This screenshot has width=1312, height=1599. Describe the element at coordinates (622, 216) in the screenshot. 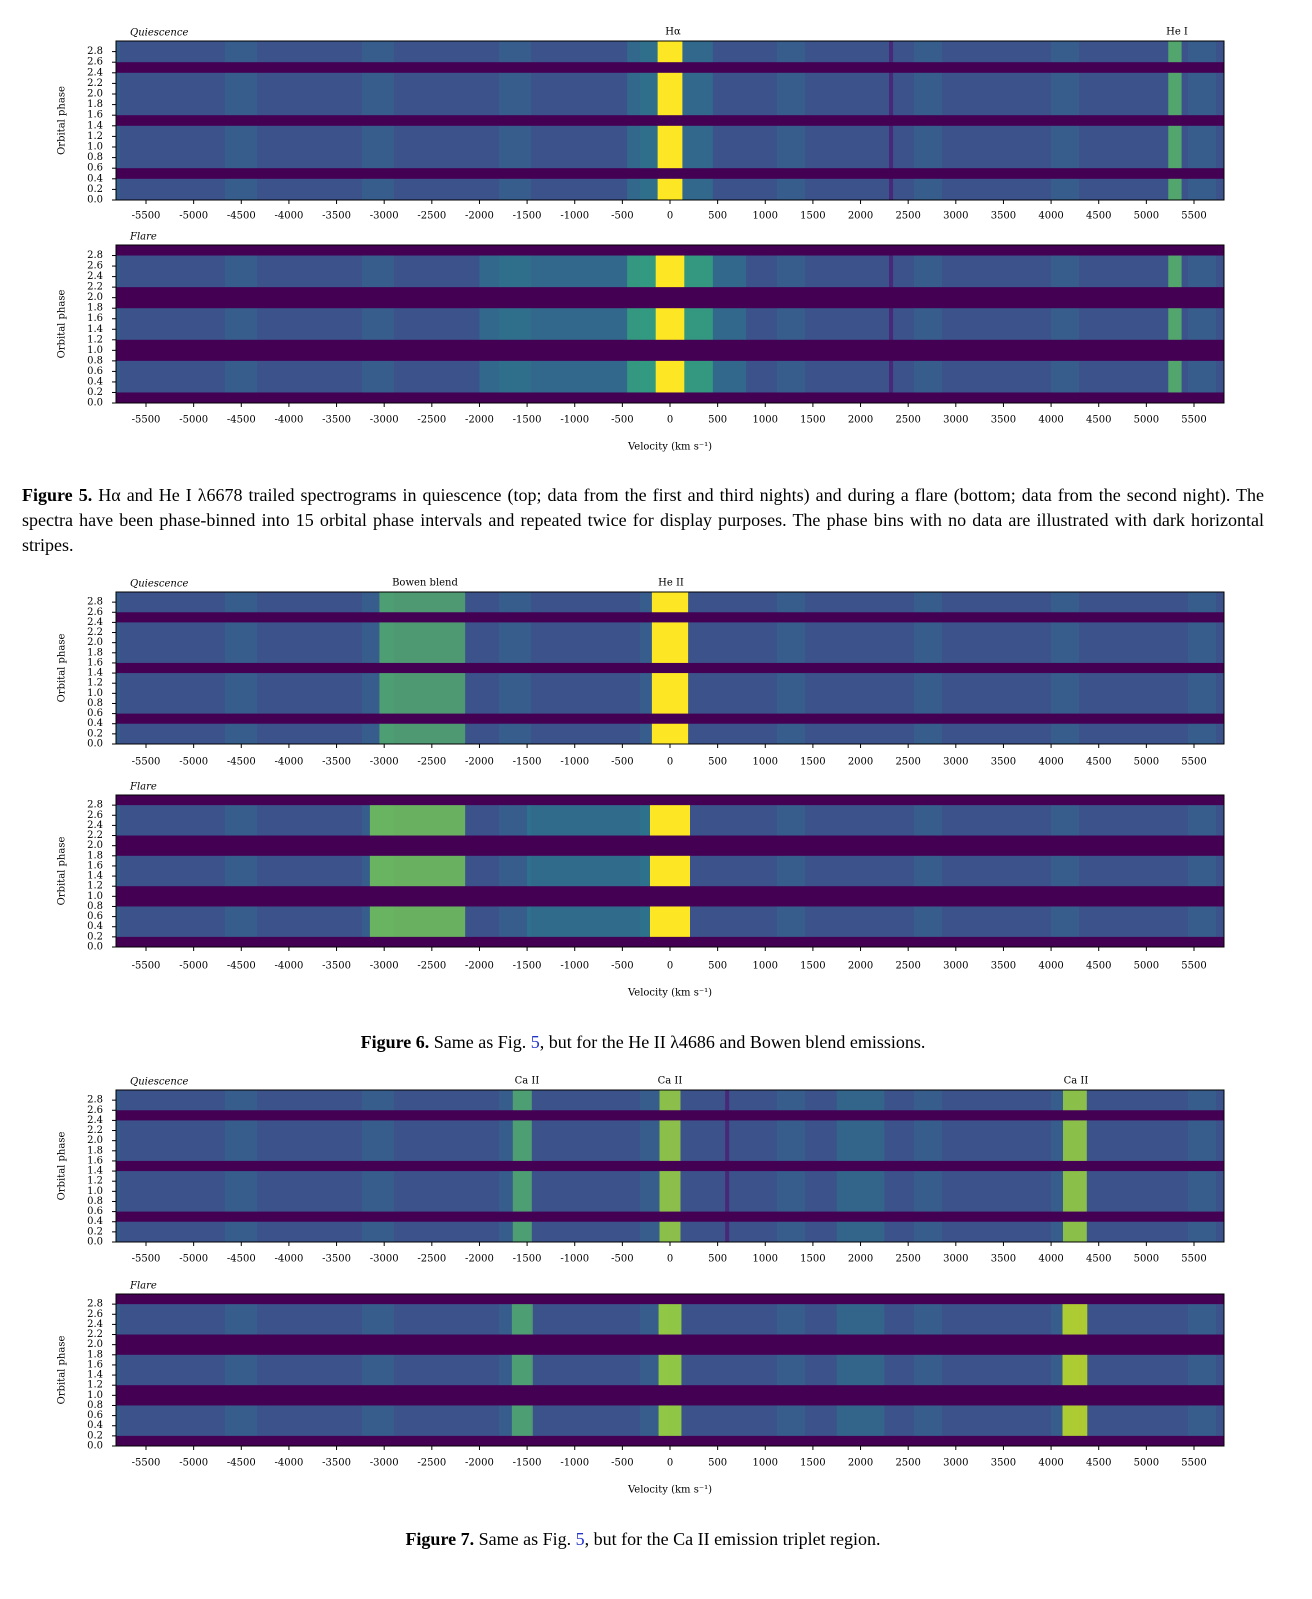

I see `x-tick-label: -500` at that location.